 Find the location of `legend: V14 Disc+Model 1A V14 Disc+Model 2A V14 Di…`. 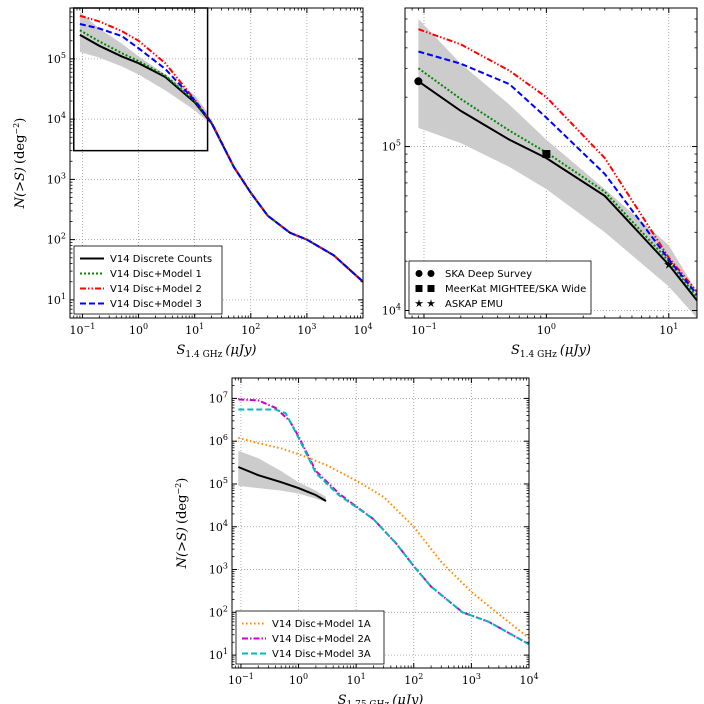

legend: V14 Disc+Model 1A V14 Disc+Model 2A V14 Di… is located at coordinates (310, 637).